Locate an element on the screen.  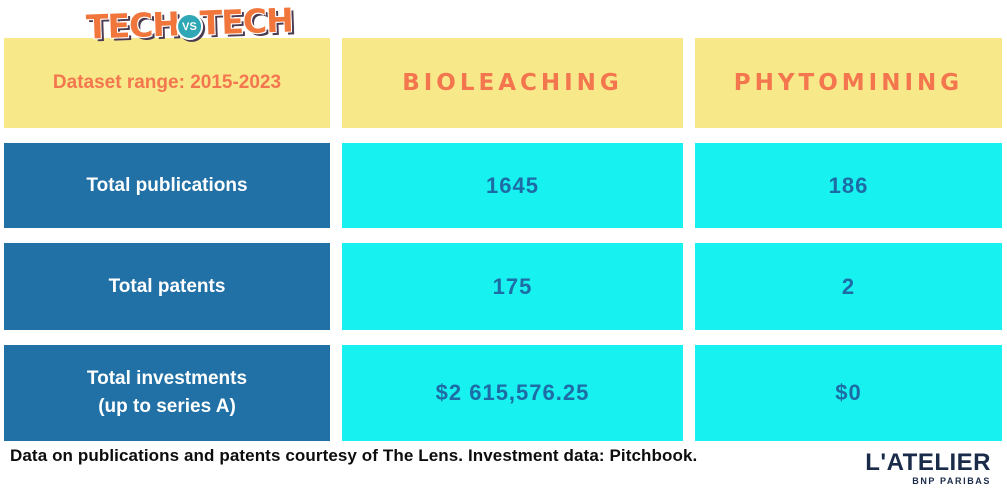
tech-vs-tech-logo: TECH VS TECH is located at coordinates (189, 23).